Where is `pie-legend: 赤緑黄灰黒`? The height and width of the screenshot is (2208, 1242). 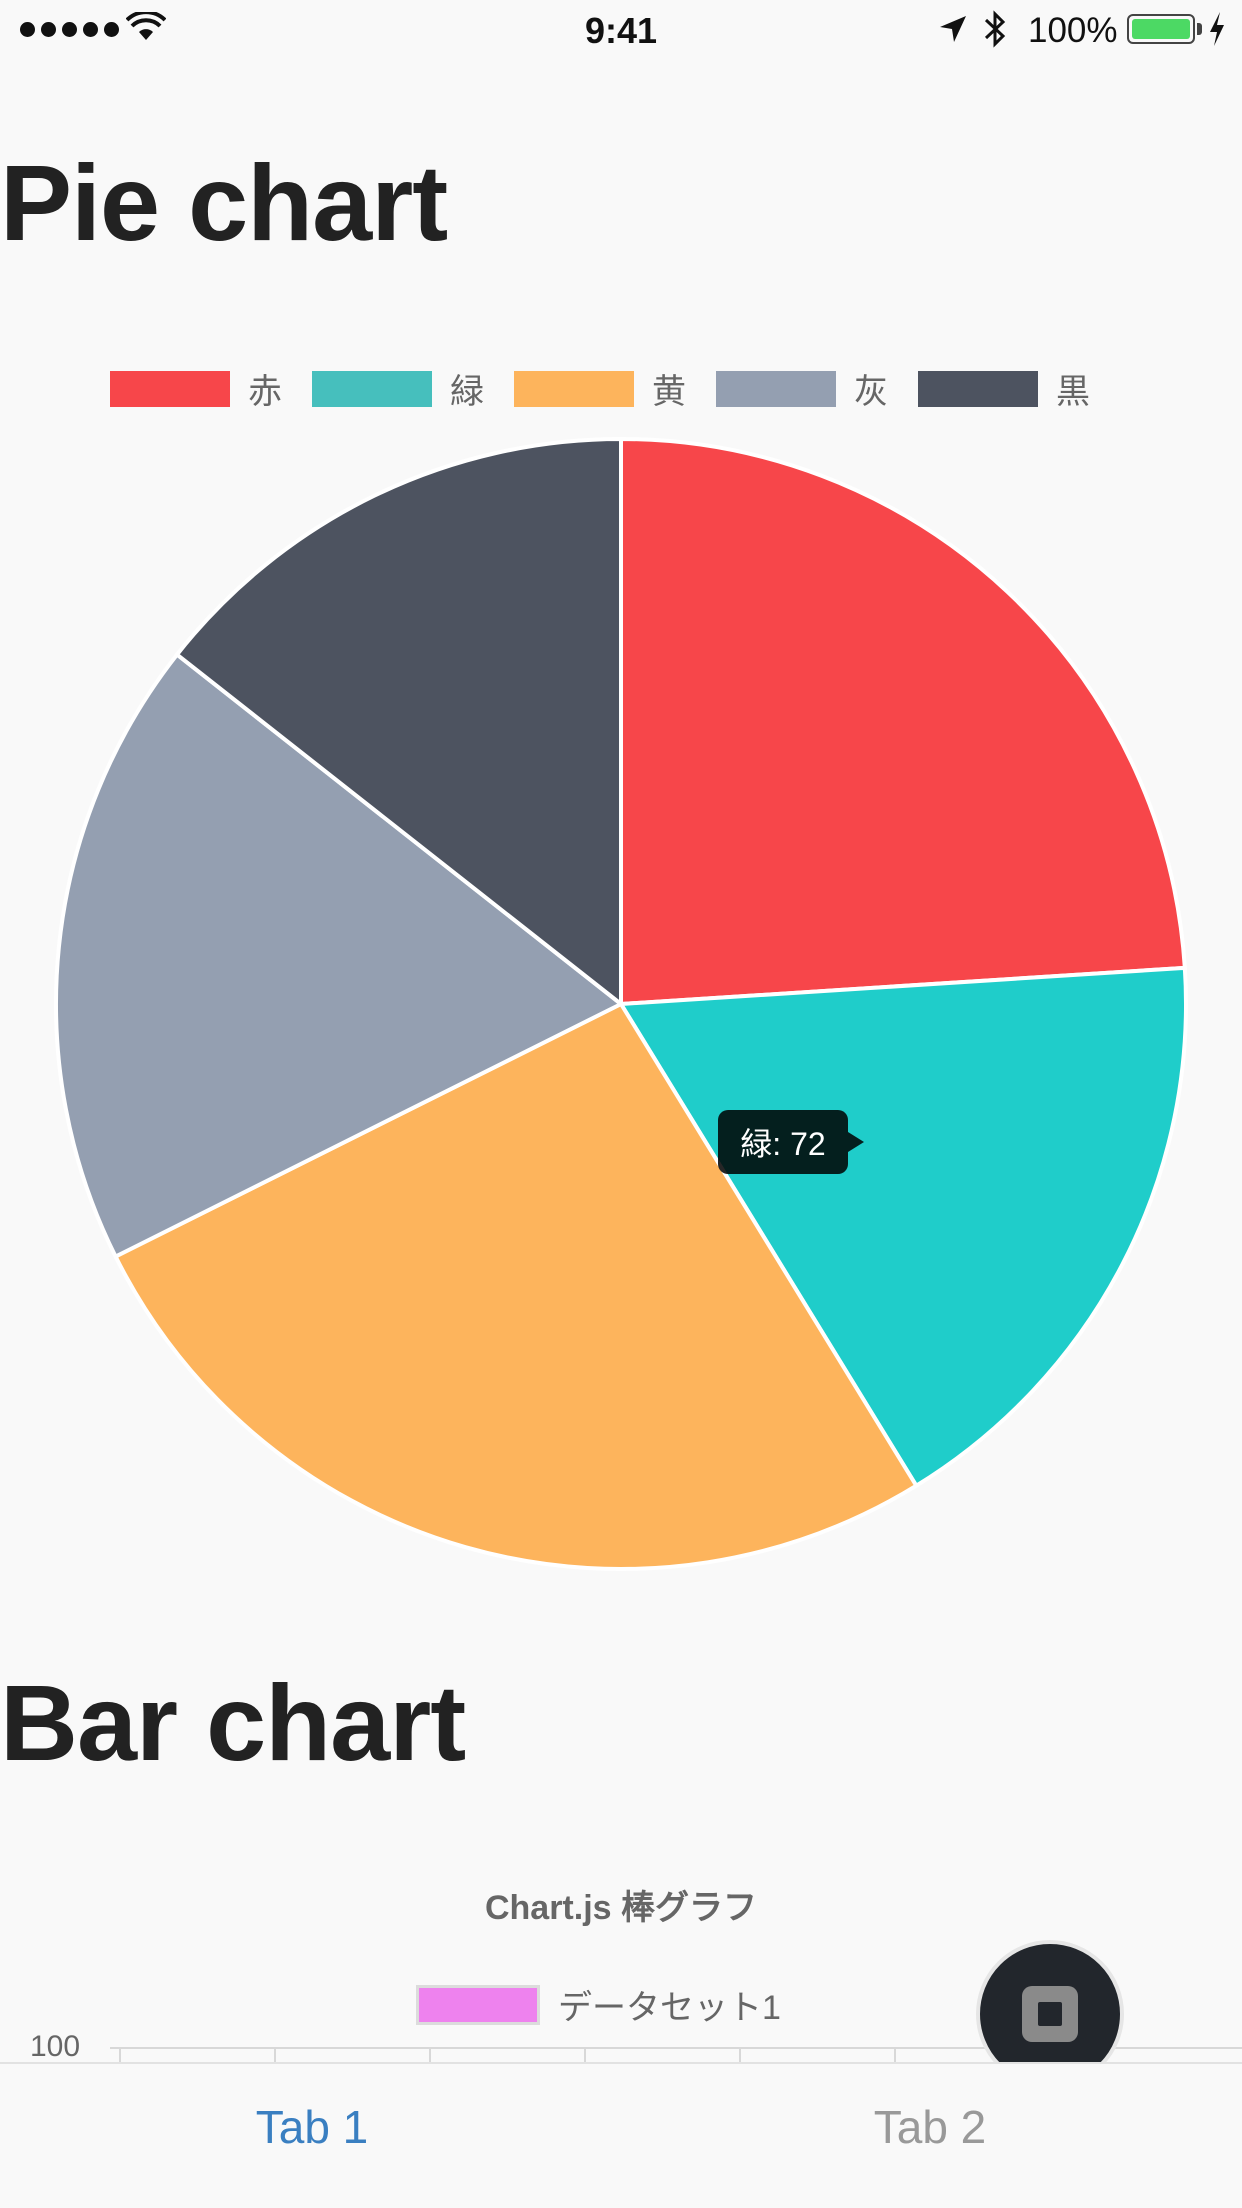
pie-legend: 赤緑黄灰黒 is located at coordinates (615, 388).